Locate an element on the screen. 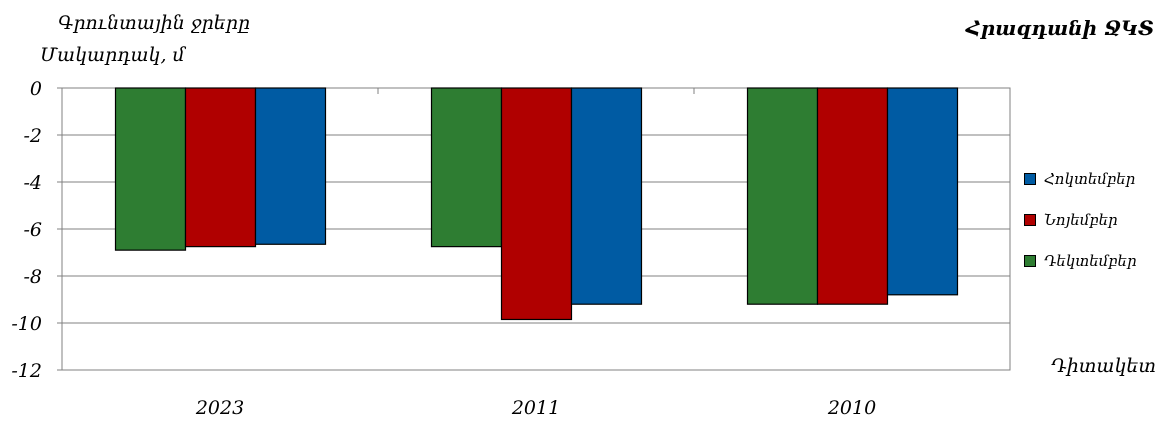 The width and height of the screenshot is (1166, 422). y-axis-label-line1: Գրունտային ջրերը is located at coordinates (154, 23).